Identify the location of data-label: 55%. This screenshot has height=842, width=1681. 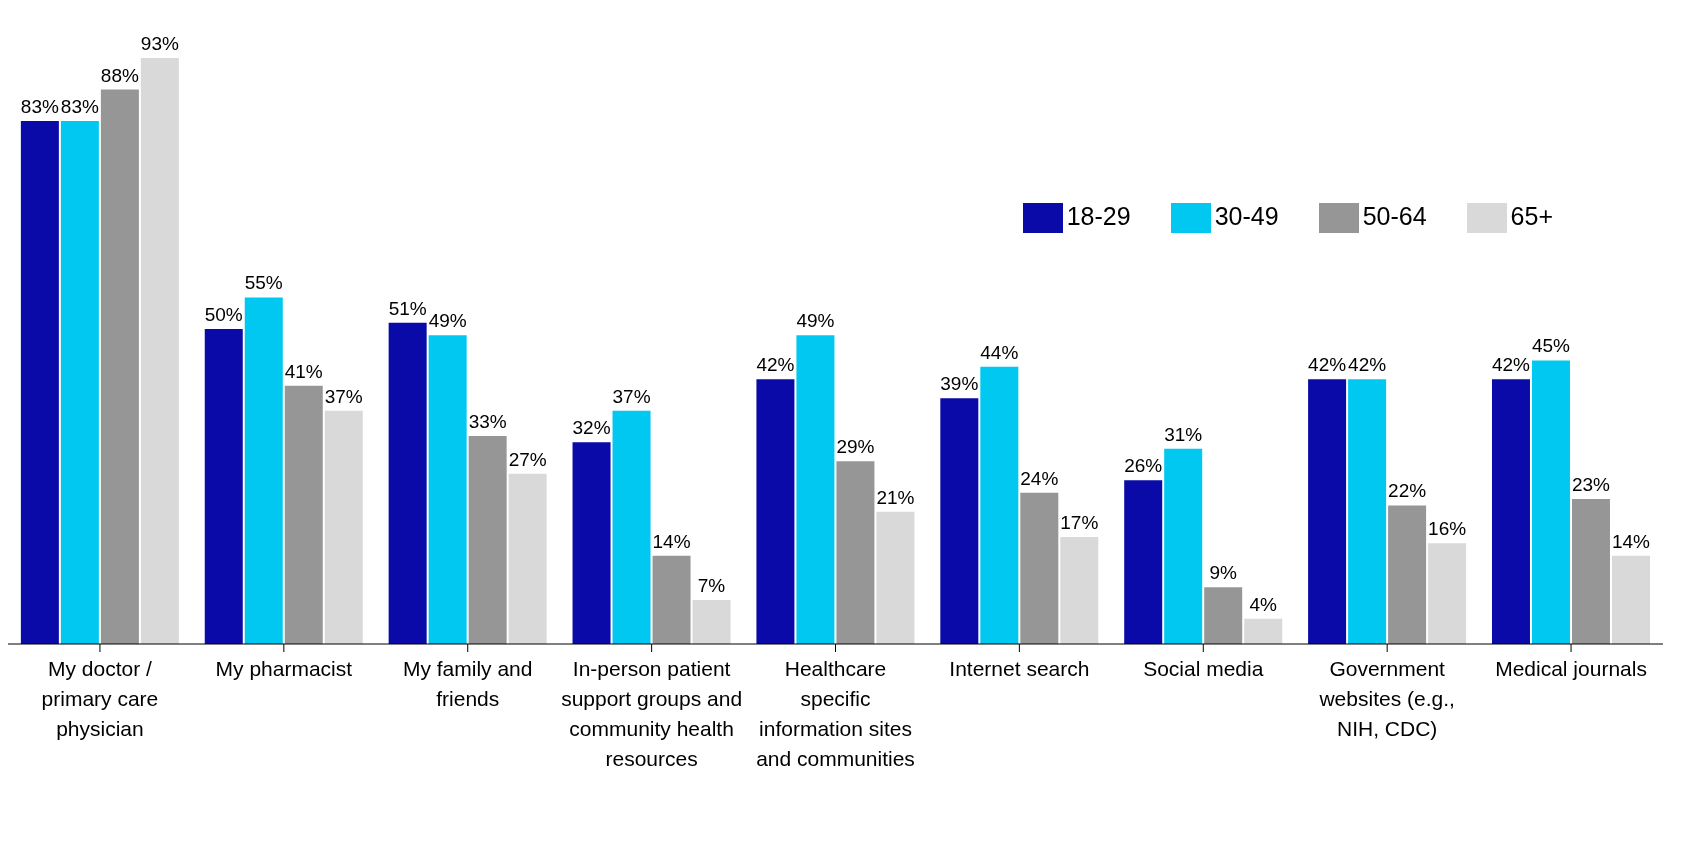
(263, 283).